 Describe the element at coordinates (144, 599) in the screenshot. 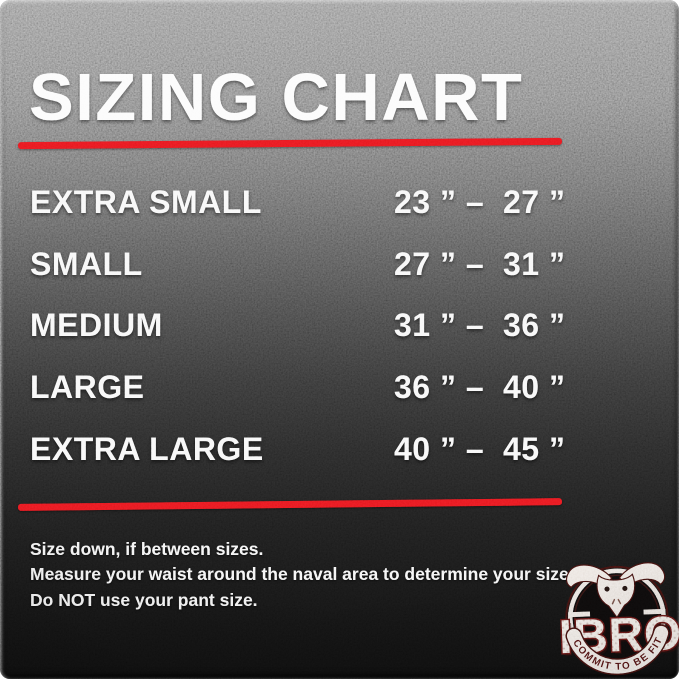

I see `note-line: Do NOT use your pant size.` at that location.